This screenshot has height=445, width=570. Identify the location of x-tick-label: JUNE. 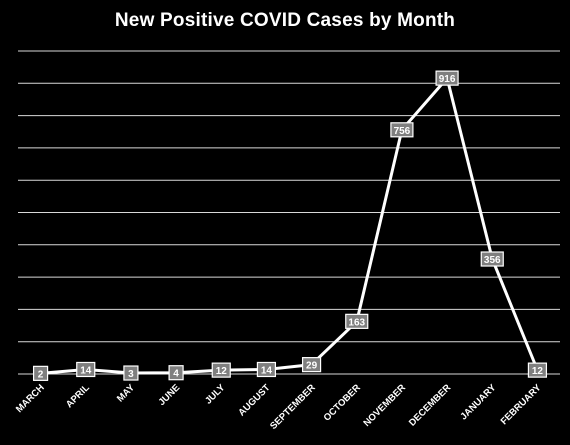
(170, 395).